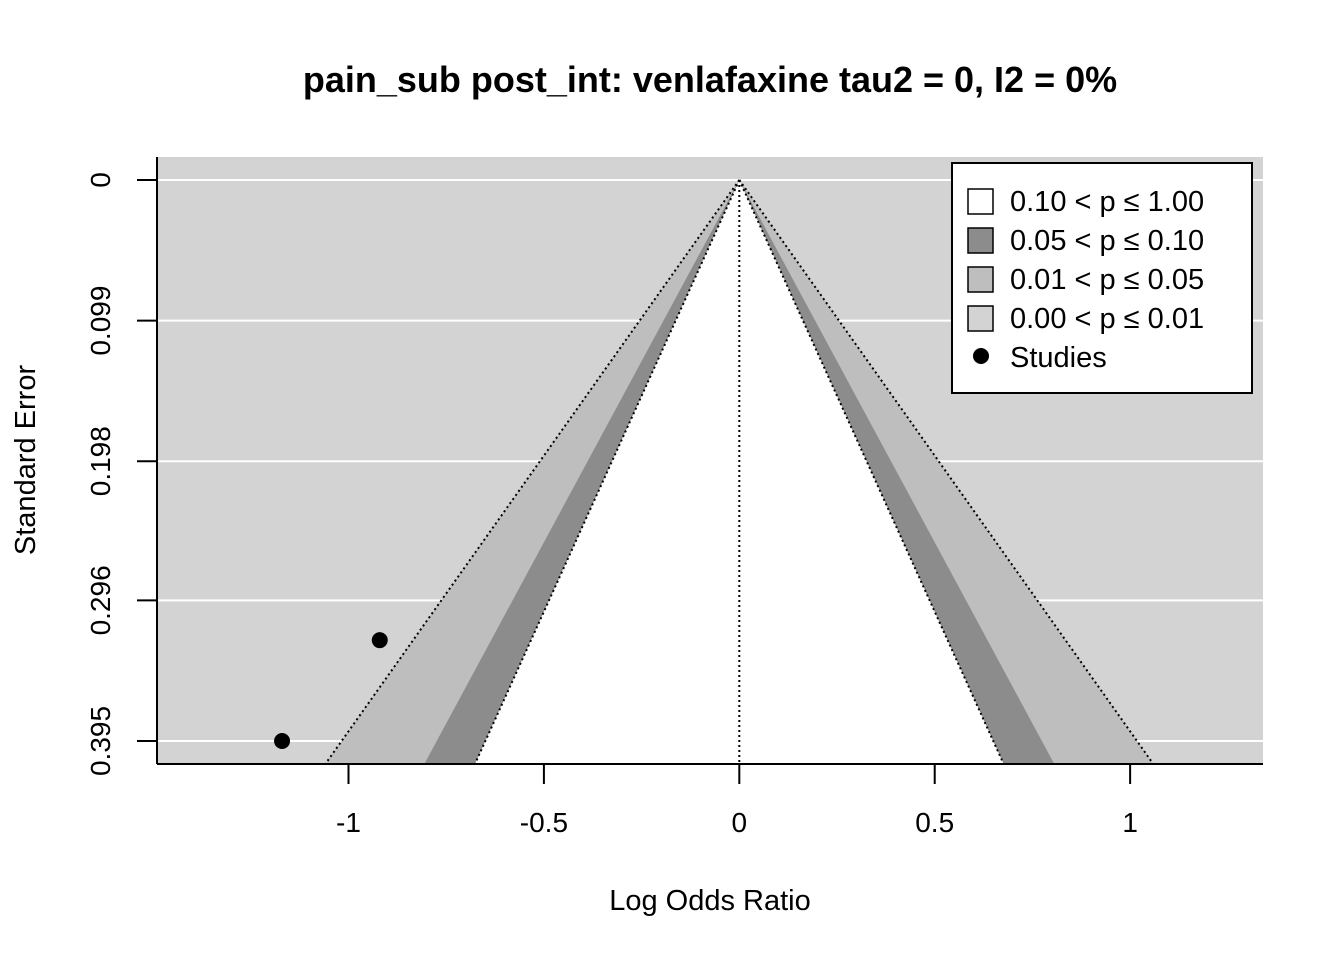 The width and height of the screenshot is (1344, 960). Describe the element at coordinates (740, 822) in the screenshot. I see `x-tick-label: 0` at that location.